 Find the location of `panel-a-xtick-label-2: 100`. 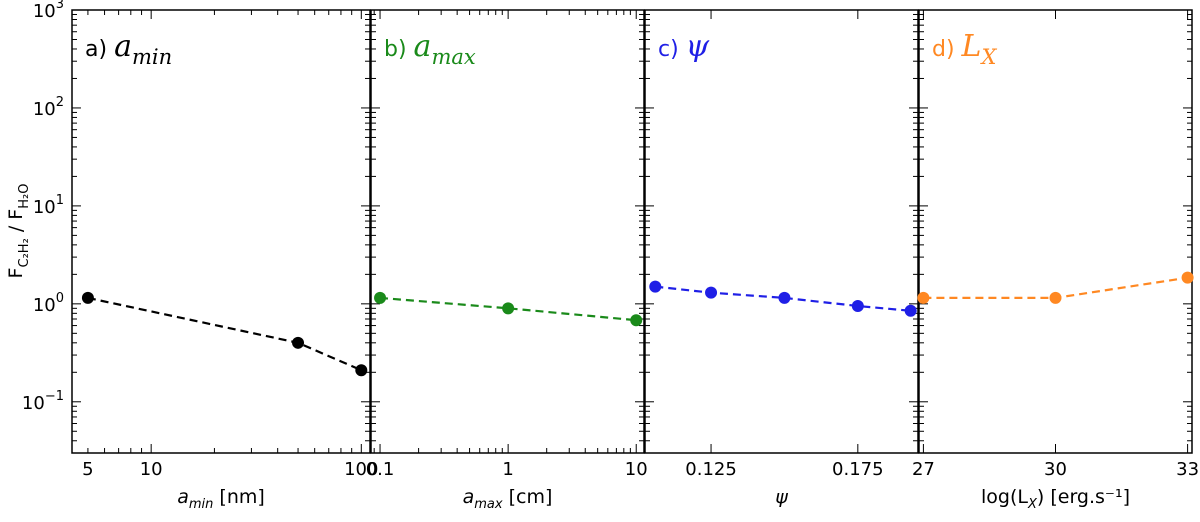

panel-a-xtick-label-2: 100 is located at coordinates (361, 469).